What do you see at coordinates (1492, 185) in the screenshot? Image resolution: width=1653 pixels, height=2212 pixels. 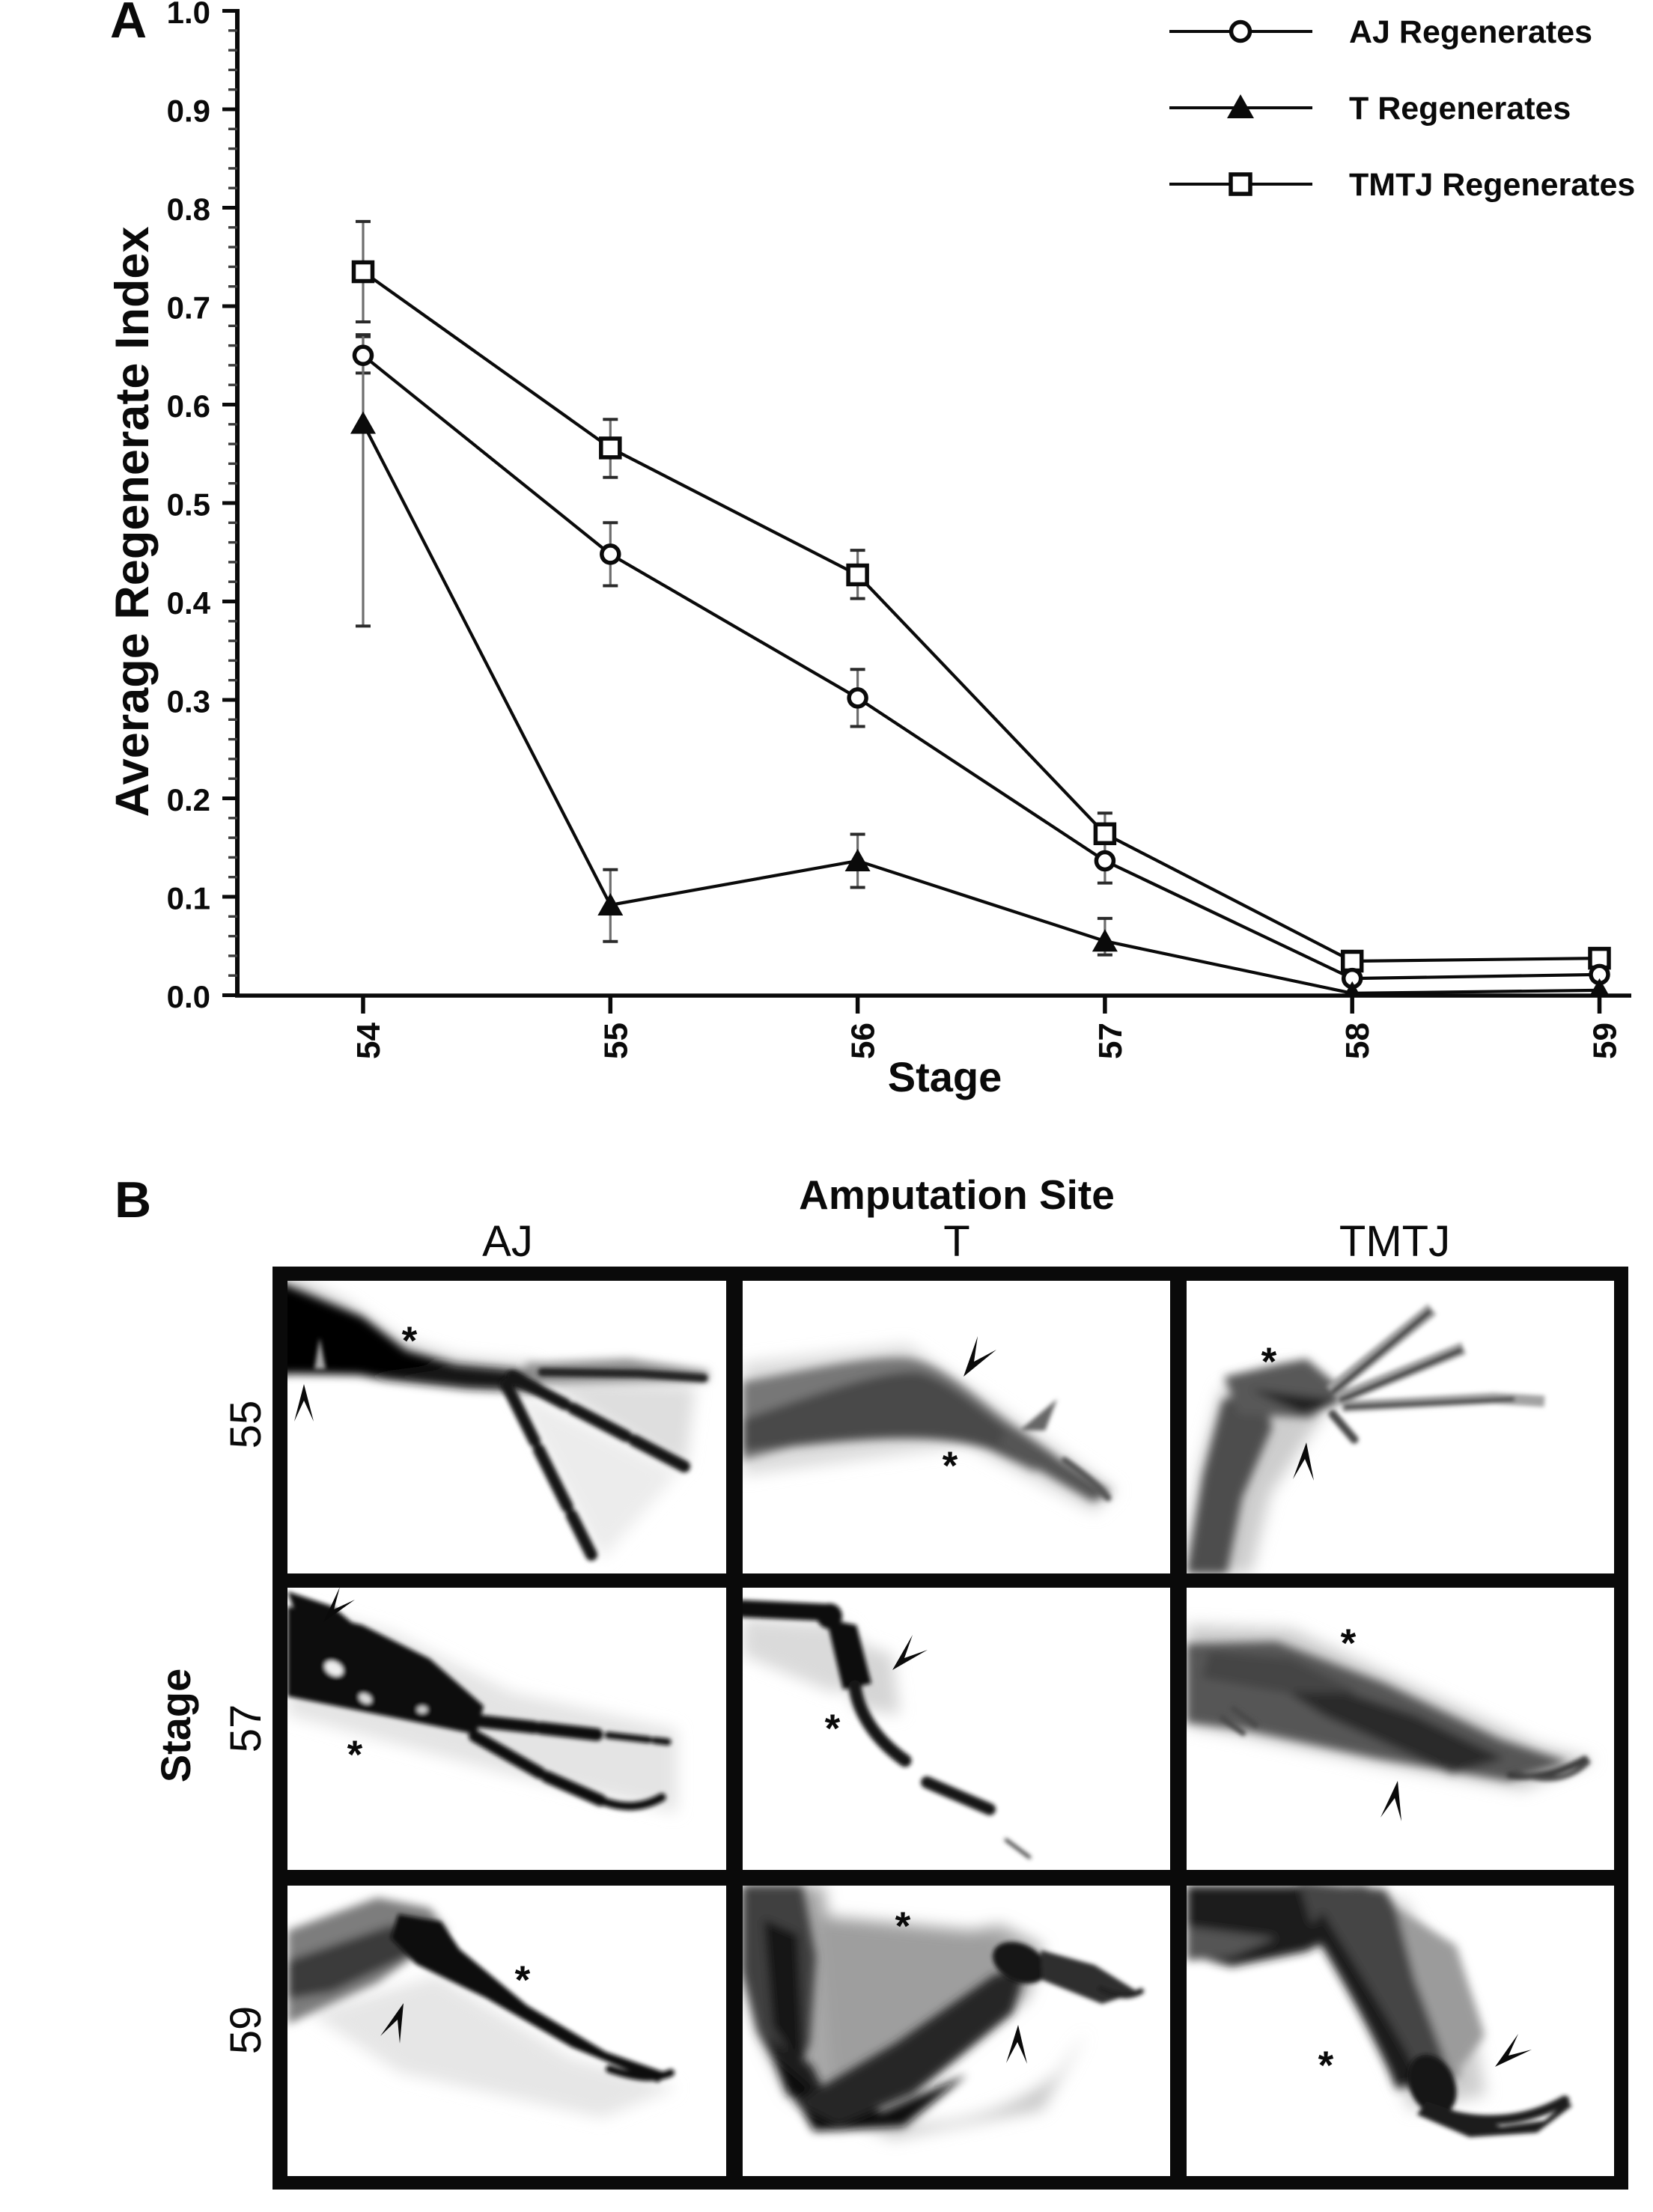 I see `svg-text: TMTJ Regenerates` at bounding box center [1492, 185].